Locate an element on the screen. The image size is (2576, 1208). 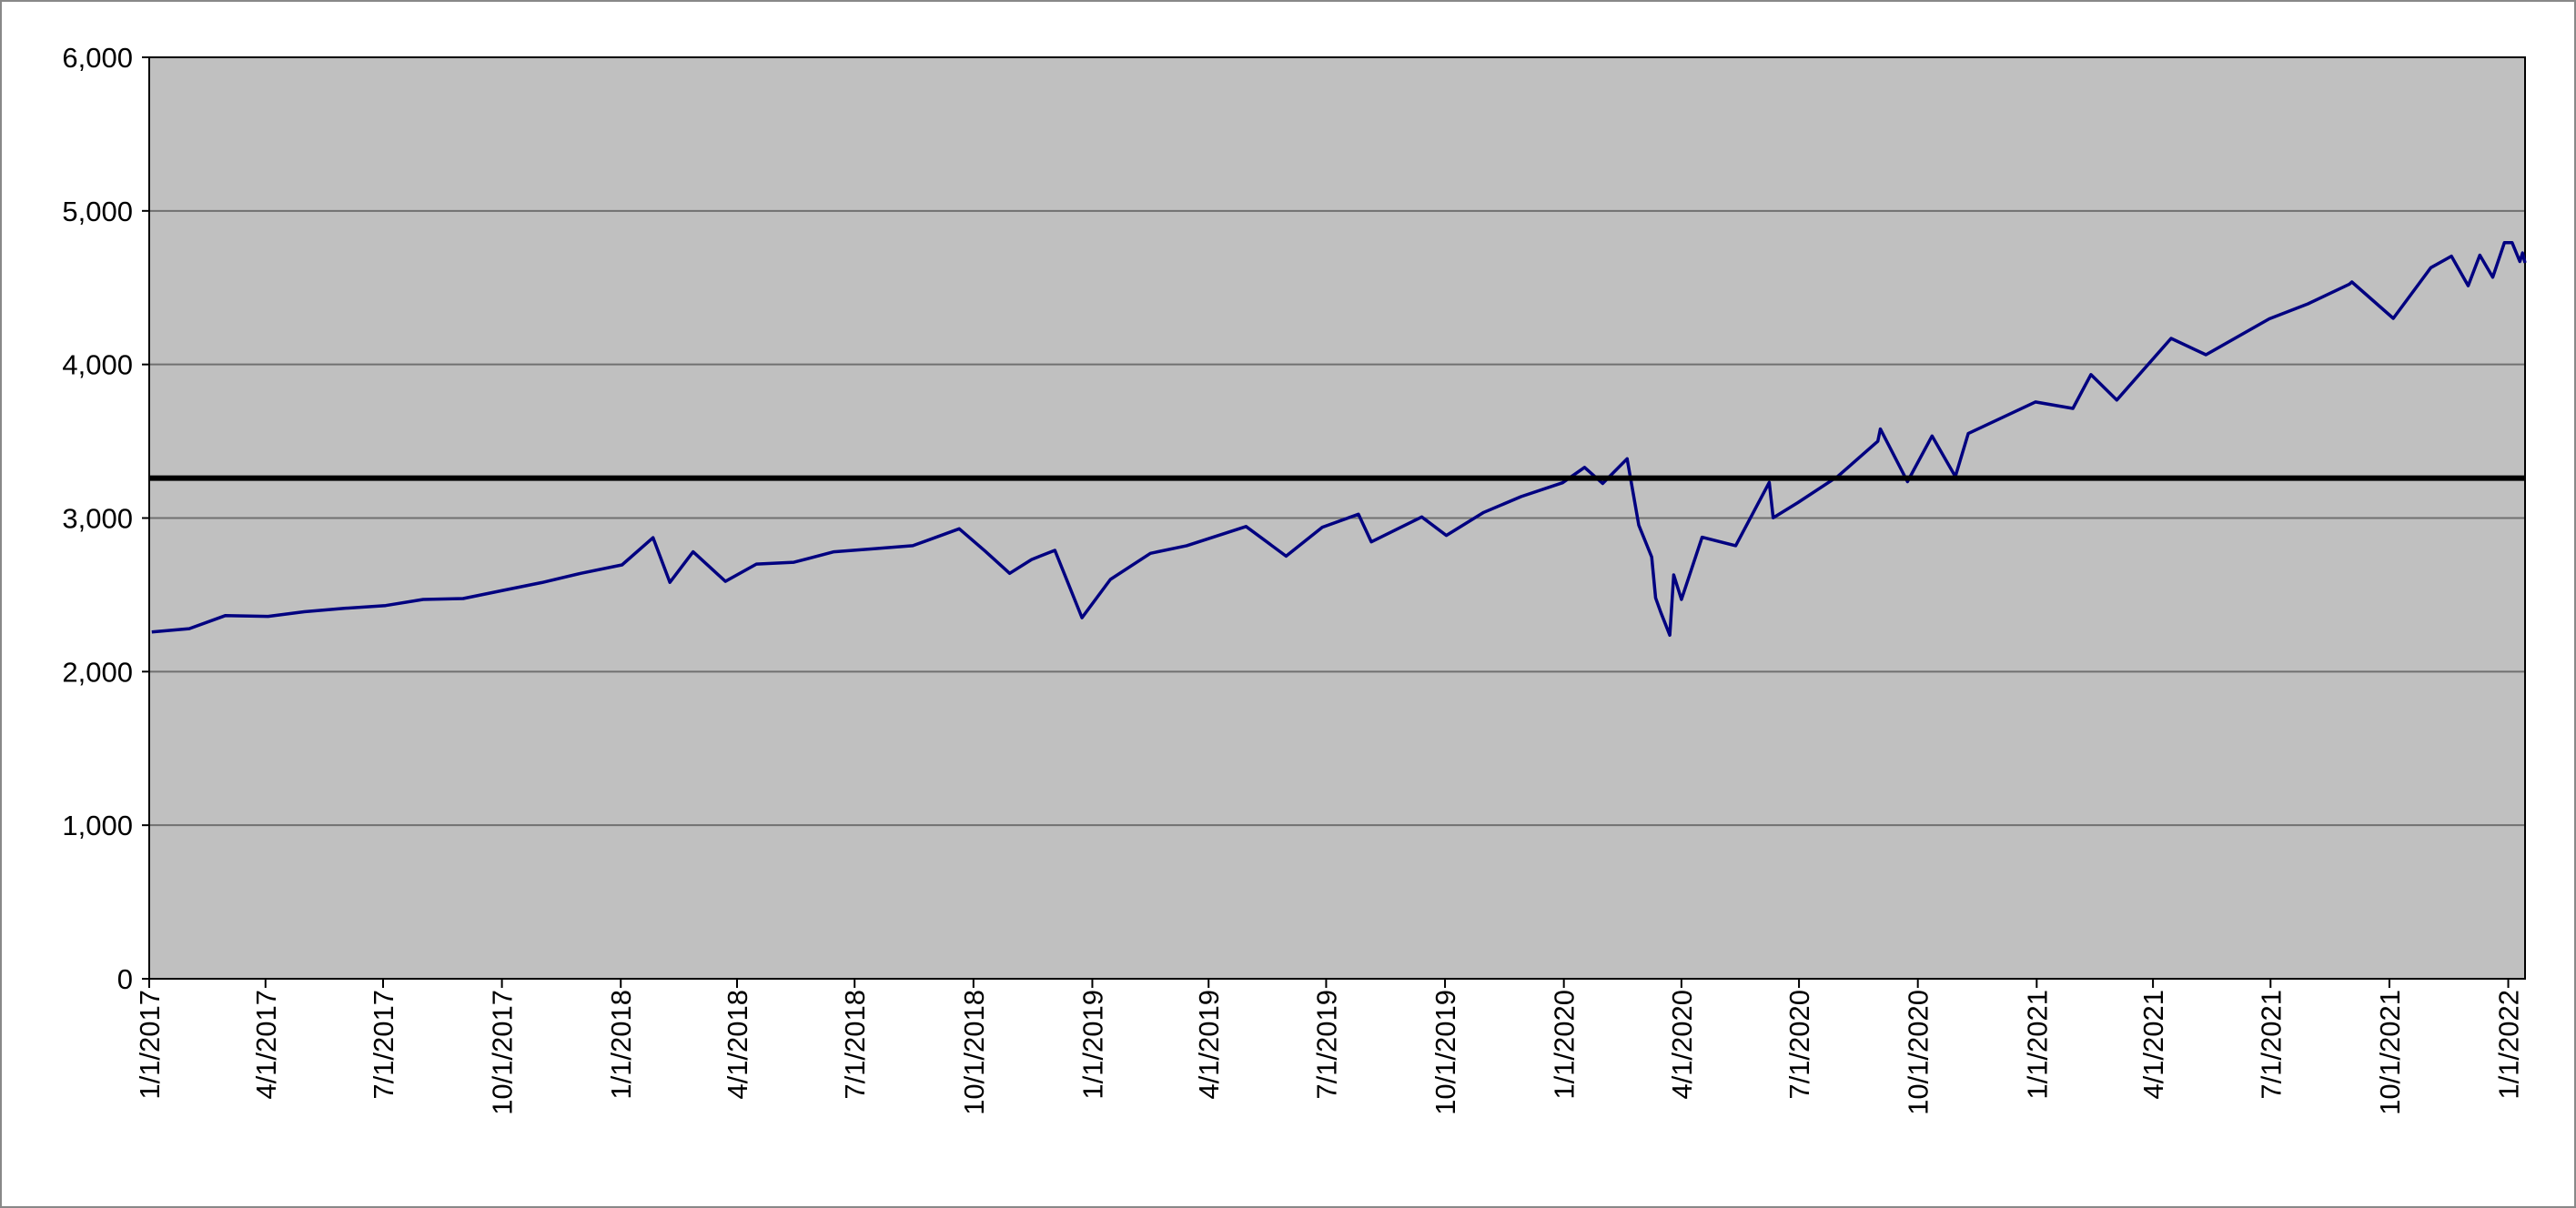
x-tick-label: 7/1/2019 is located at coordinates (1326, 1045).